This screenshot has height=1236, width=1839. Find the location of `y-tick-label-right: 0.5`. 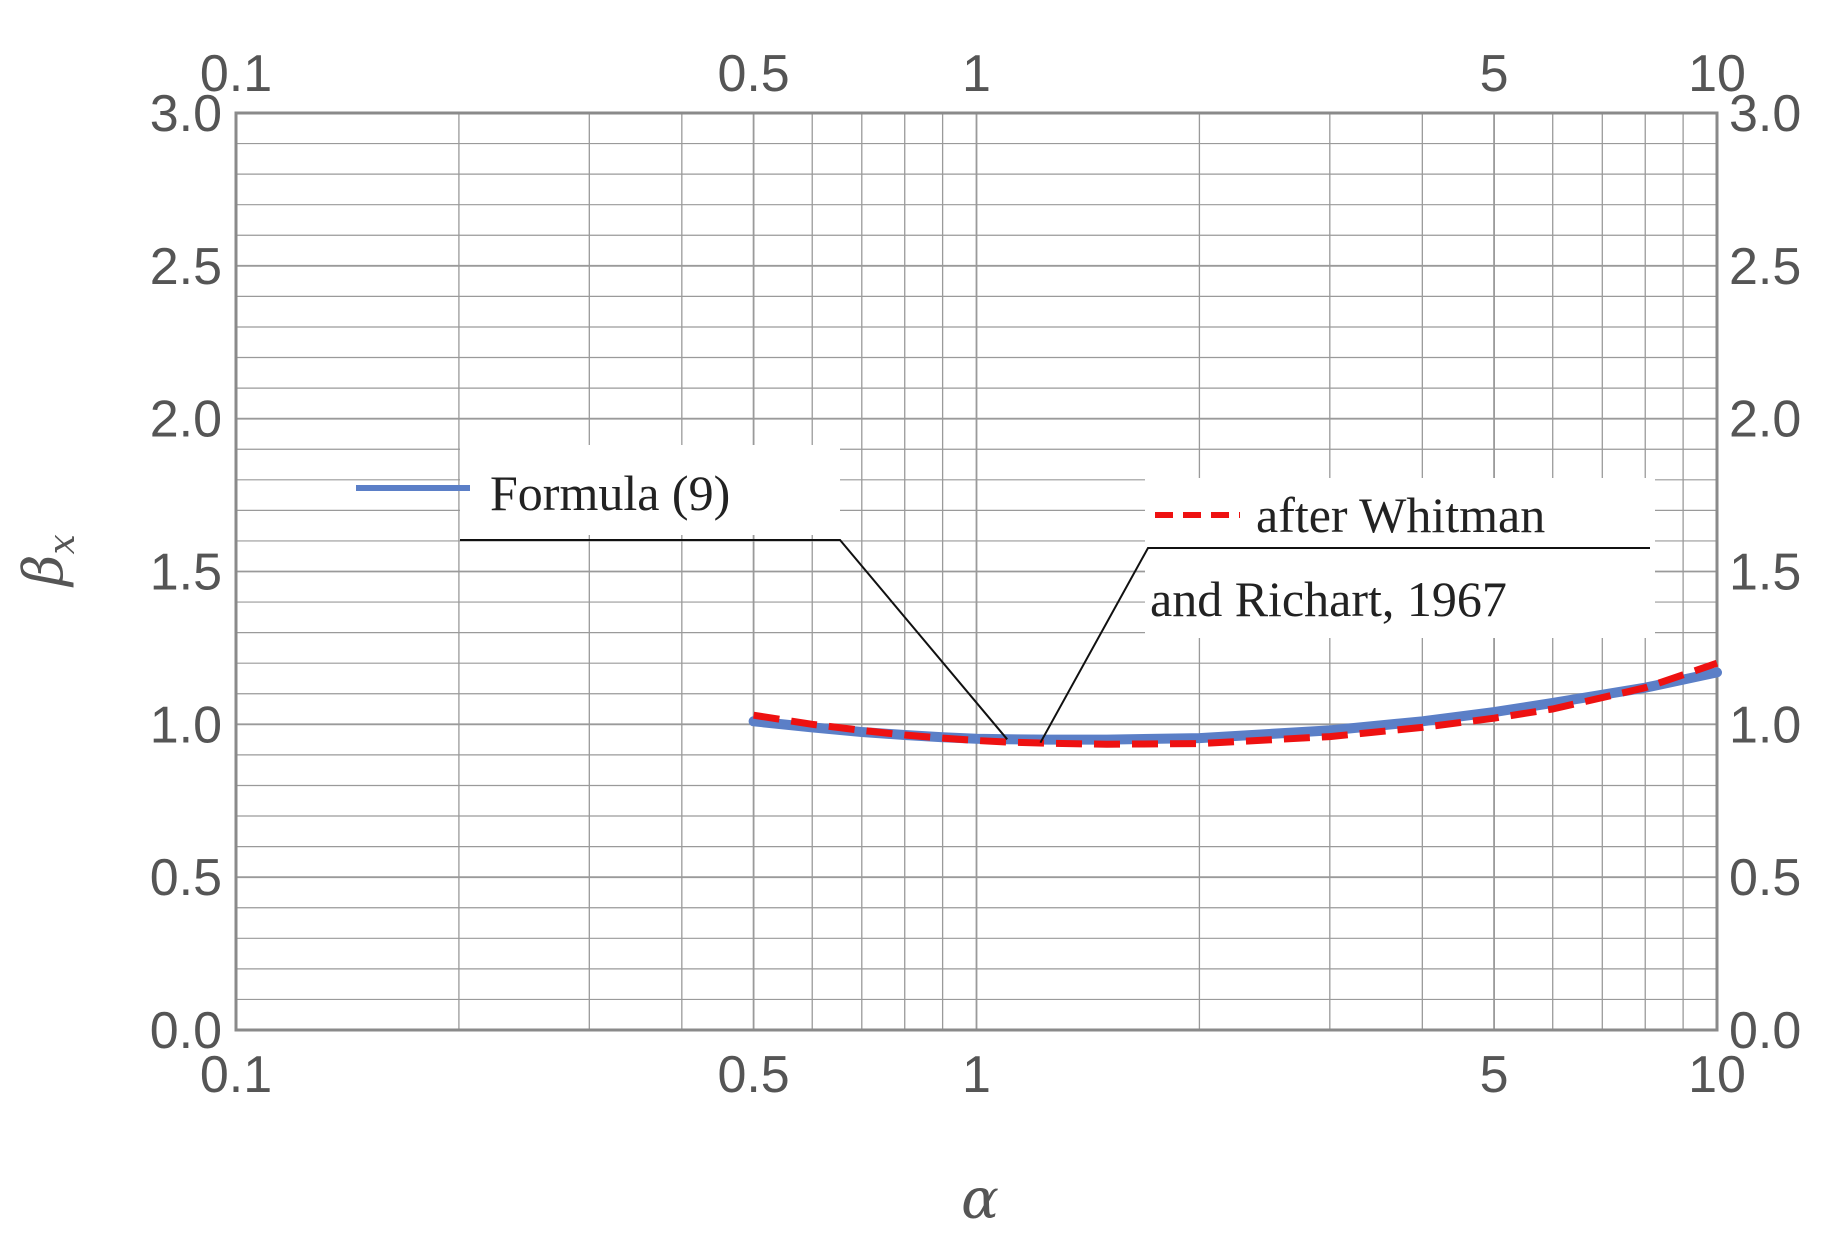

y-tick-label-right: 0.5 is located at coordinates (1765, 878).